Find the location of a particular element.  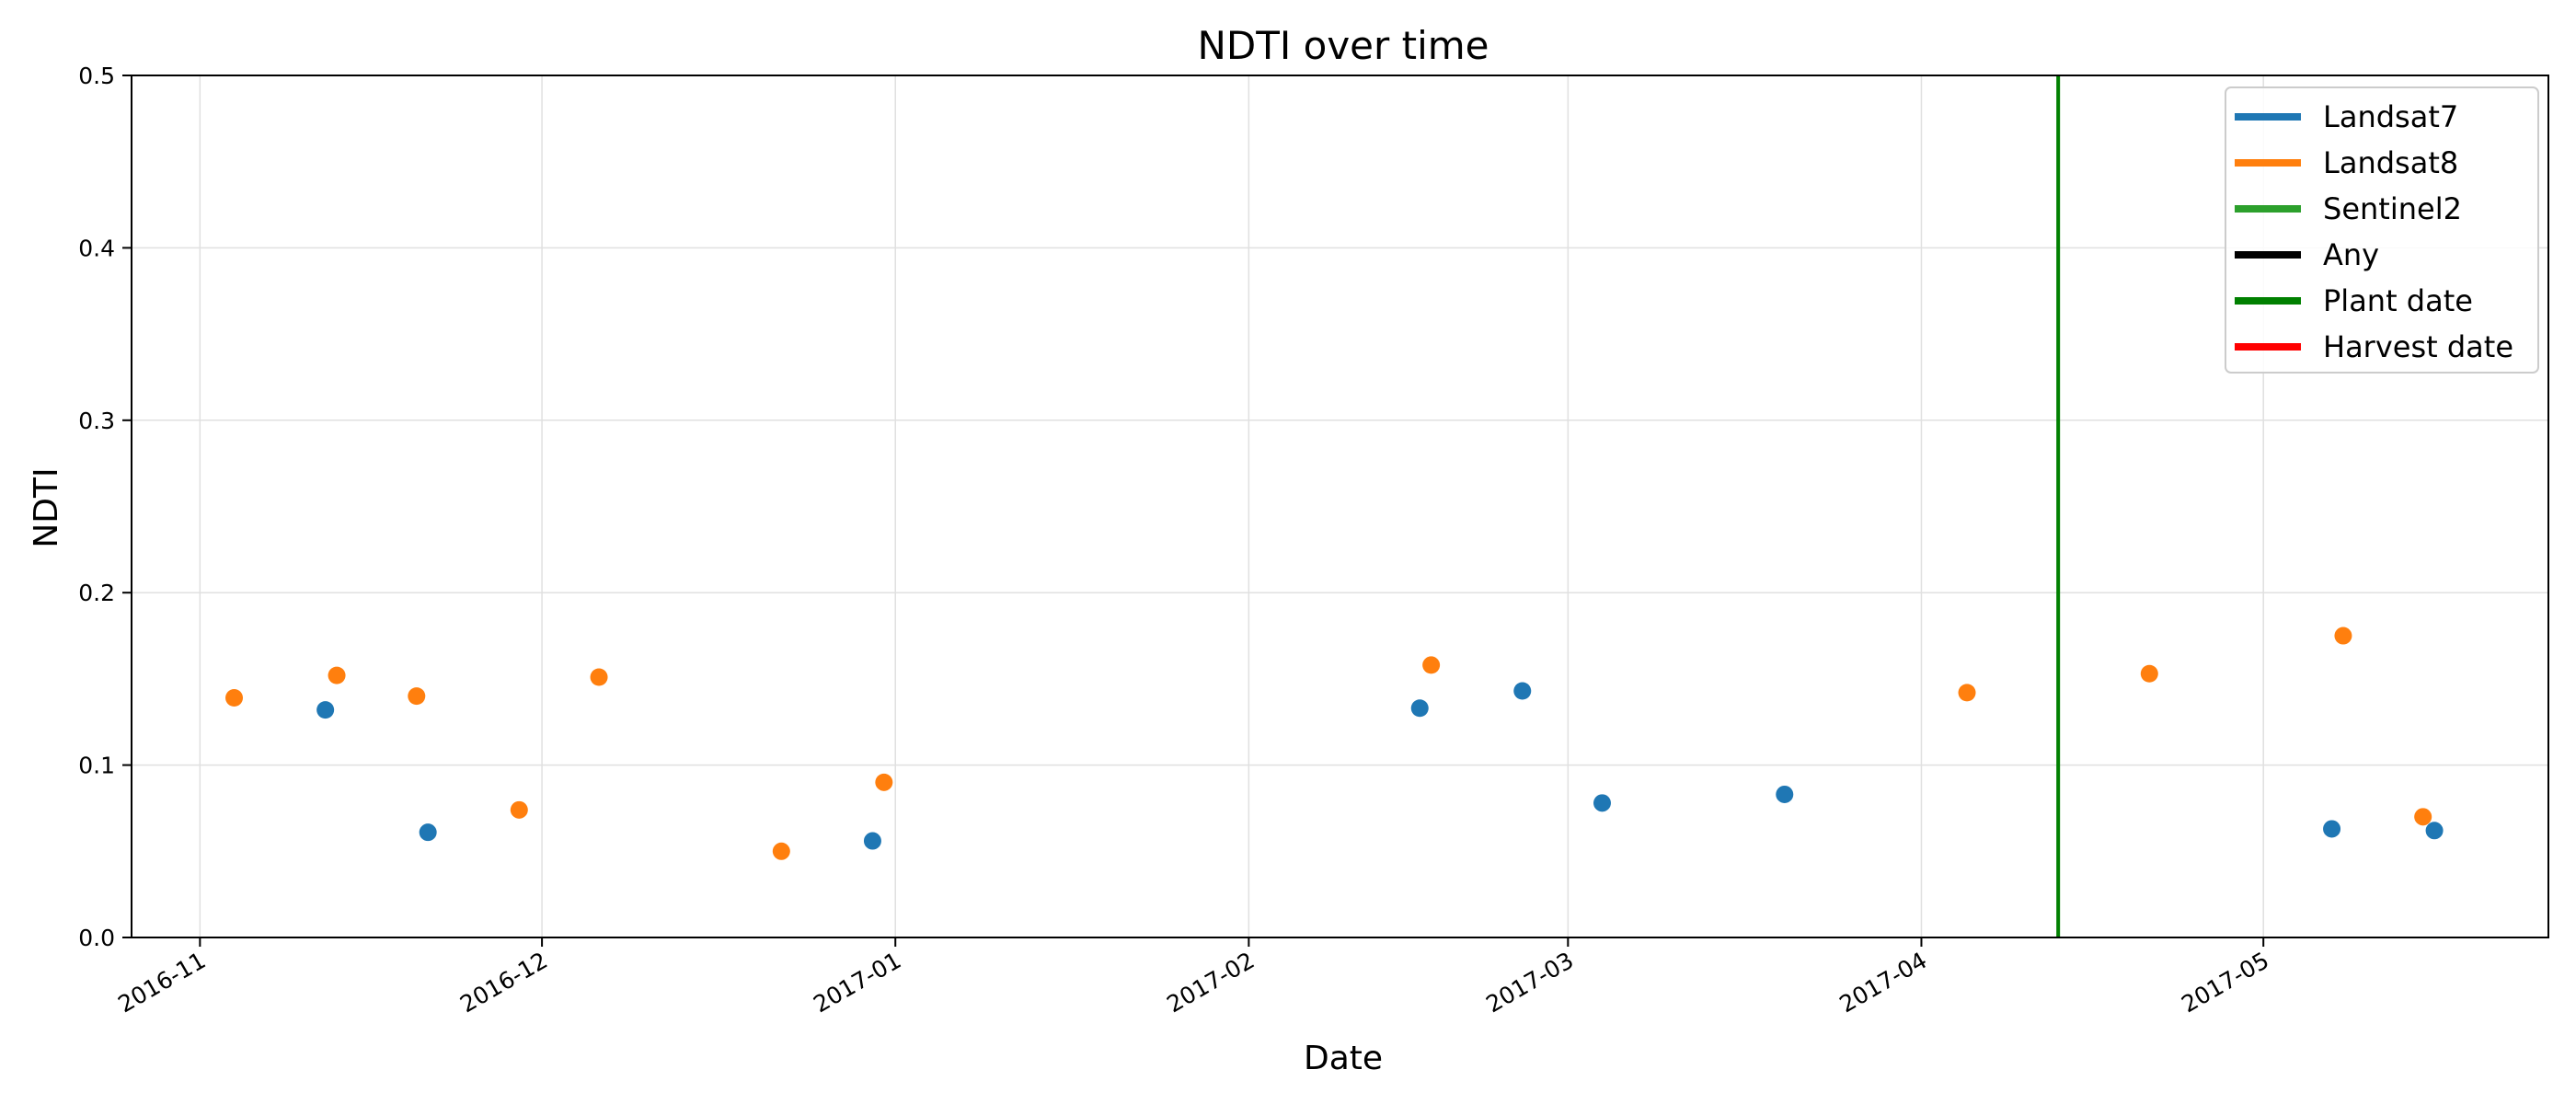

x-axis-label: Date is located at coordinates (1343, 1058).